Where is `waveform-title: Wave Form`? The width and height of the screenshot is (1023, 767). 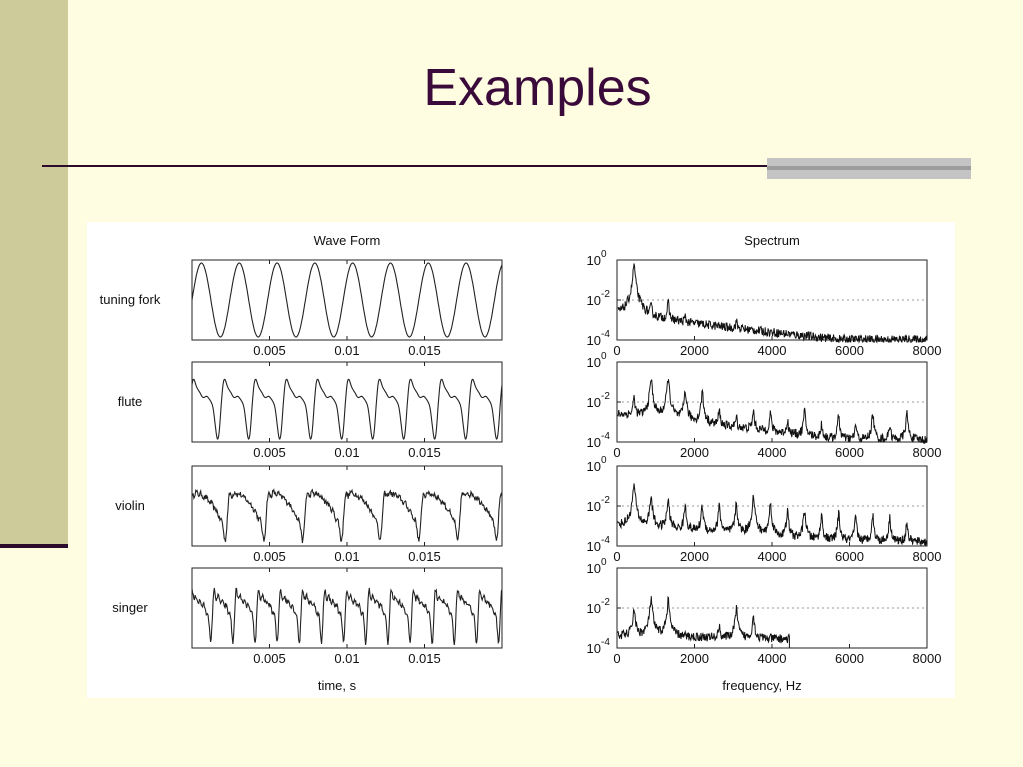 waveform-title: Wave Form is located at coordinates (347, 240).